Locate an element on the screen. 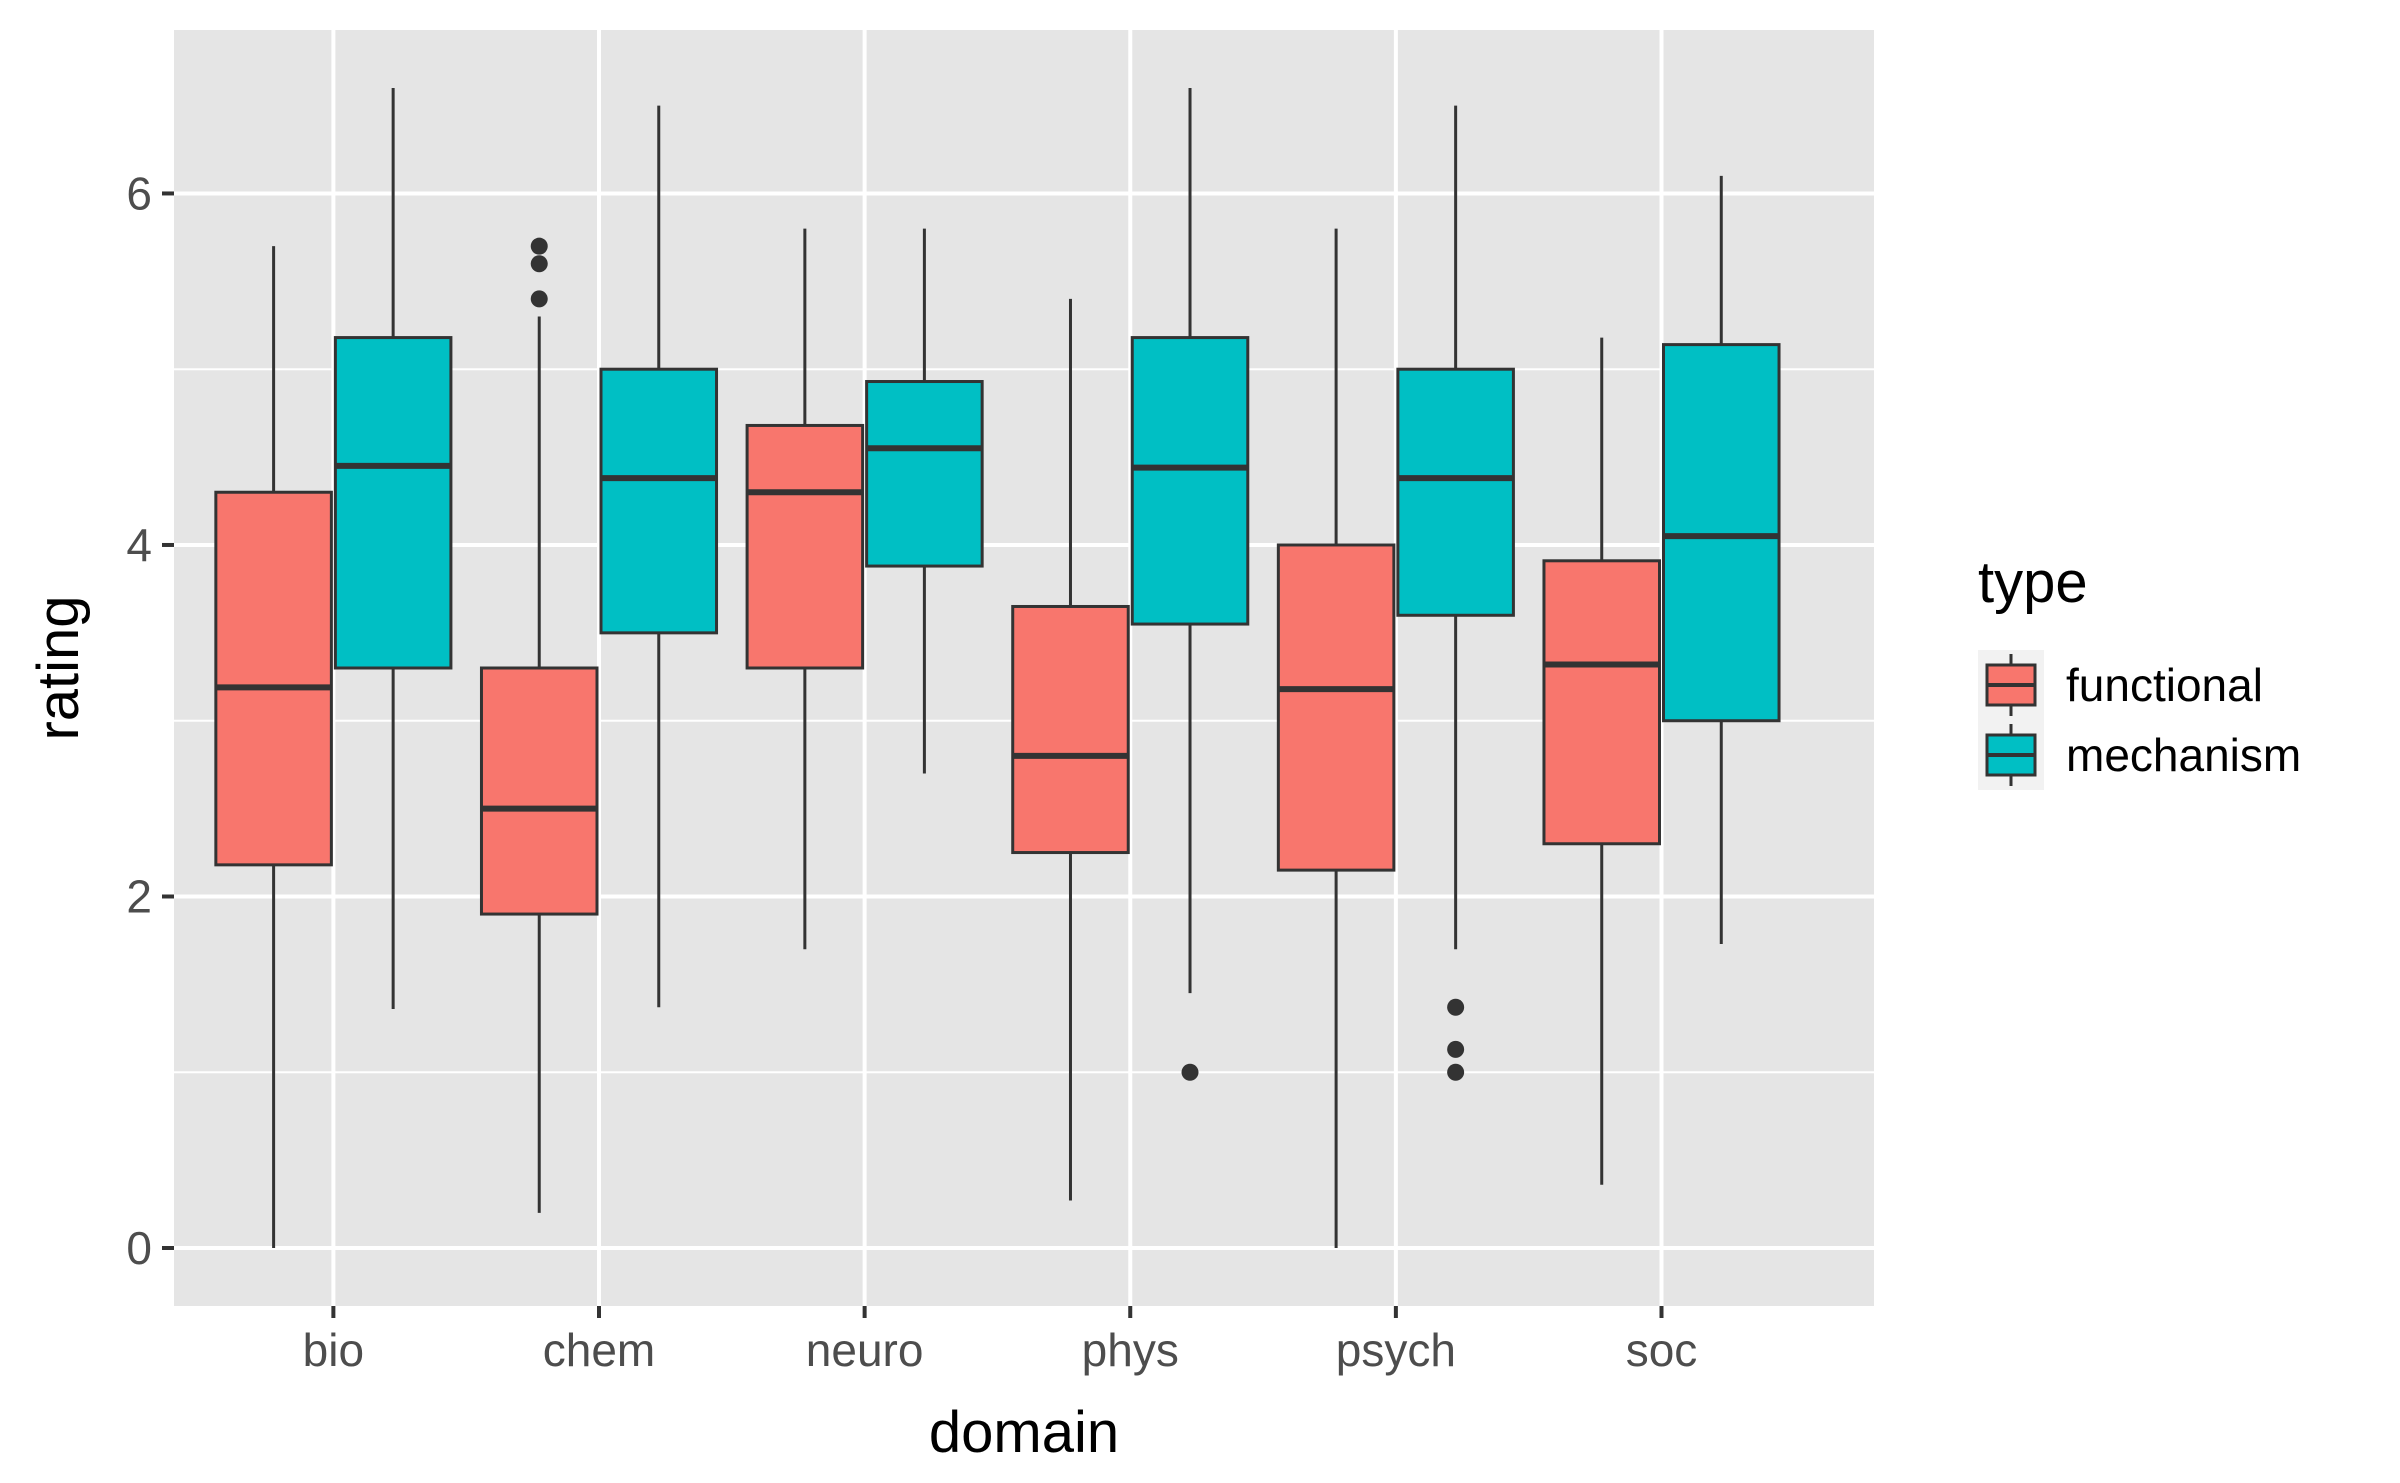 Image resolution: width=2400 pixels, height=1483 pixels. legend-label: functional is located at coordinates (2164, 685).